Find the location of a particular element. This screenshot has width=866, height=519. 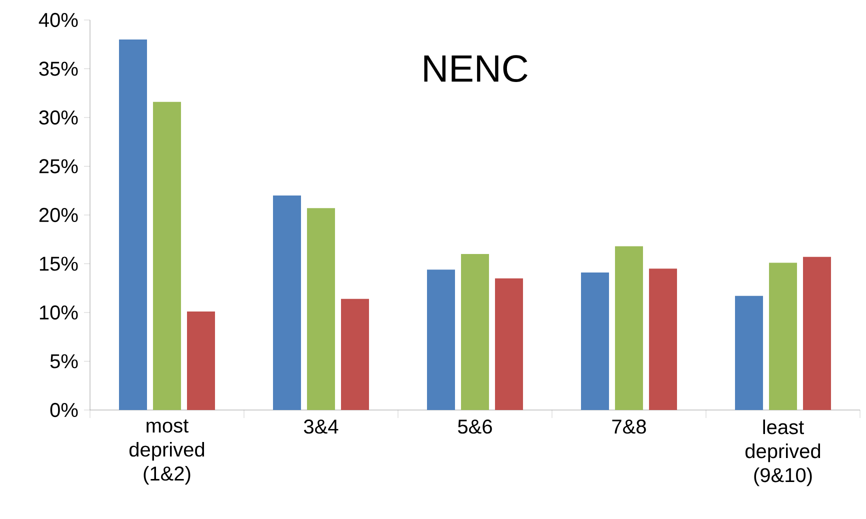

y-tick-label: 40% is located at coordinates (58, 20).